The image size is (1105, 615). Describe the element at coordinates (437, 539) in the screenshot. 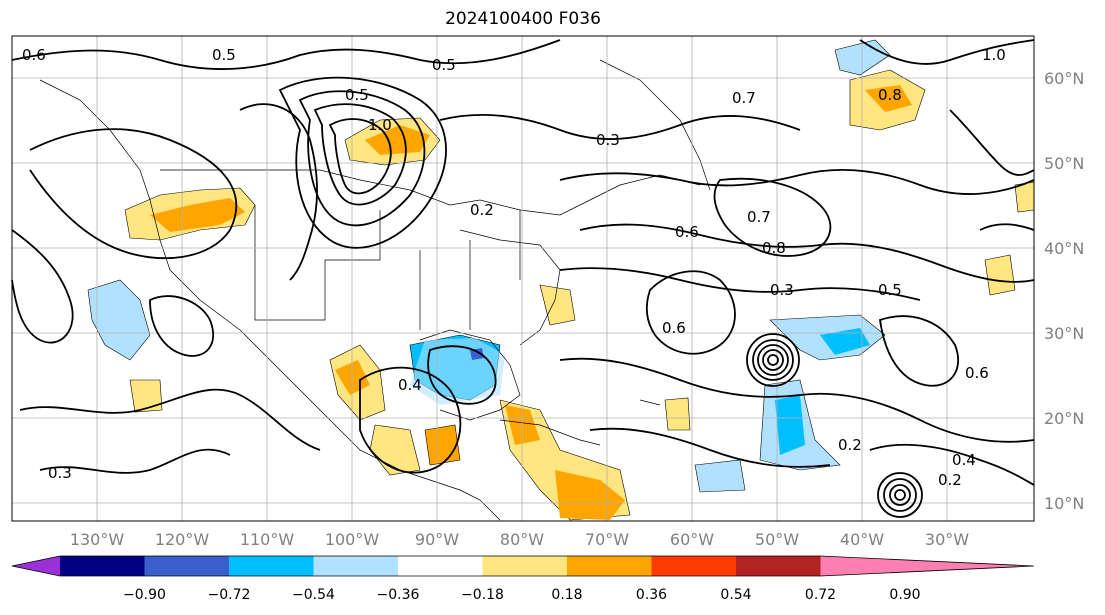

I see `lon-label: 90°W` at that location.